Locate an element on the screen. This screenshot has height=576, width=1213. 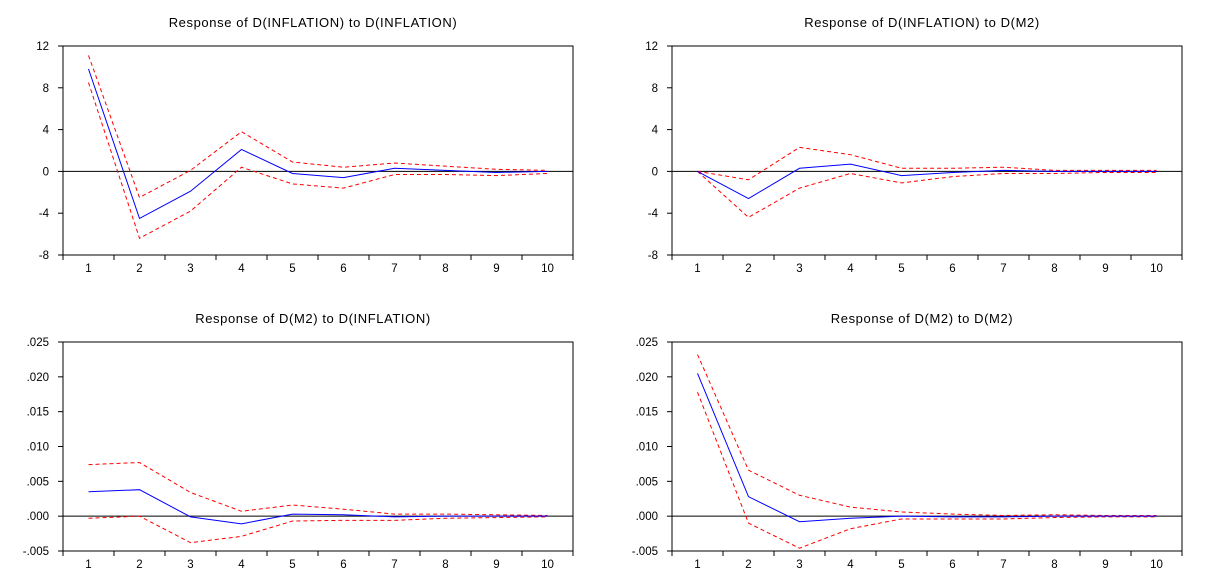
chart-title: Response of D(INFLATION) to D(INFLATION) is located at coordinates (313, 22).